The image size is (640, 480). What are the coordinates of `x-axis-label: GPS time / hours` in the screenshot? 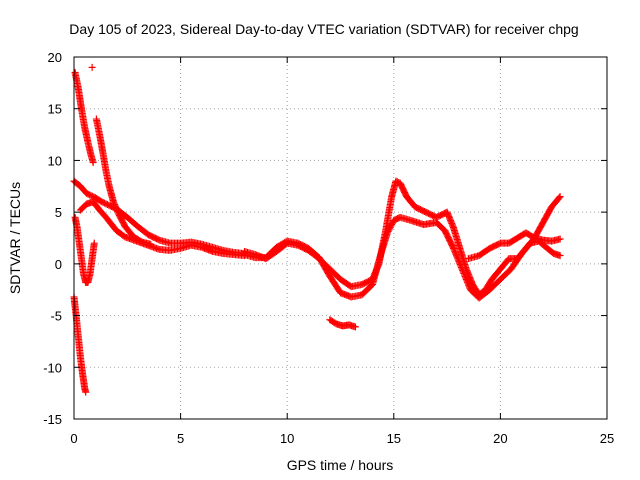 It's located at (340, 465).